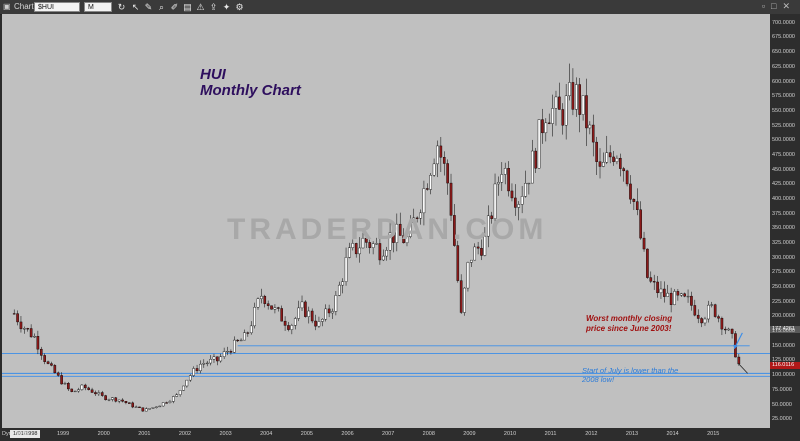 Image resolution: width=800 pixels, height=441 pixels. What do you see at coordinates (783, 22) in the screenshot?
I see `y-tick-label: 700.0000` at bounding box center [783, 22].